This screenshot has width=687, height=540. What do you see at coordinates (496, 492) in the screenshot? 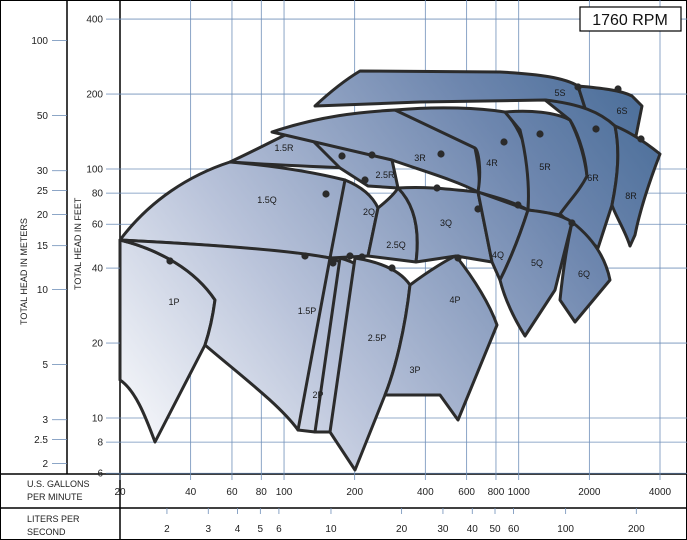
I see `gpm-tick-label: 800` at bounding box center [496, 492].